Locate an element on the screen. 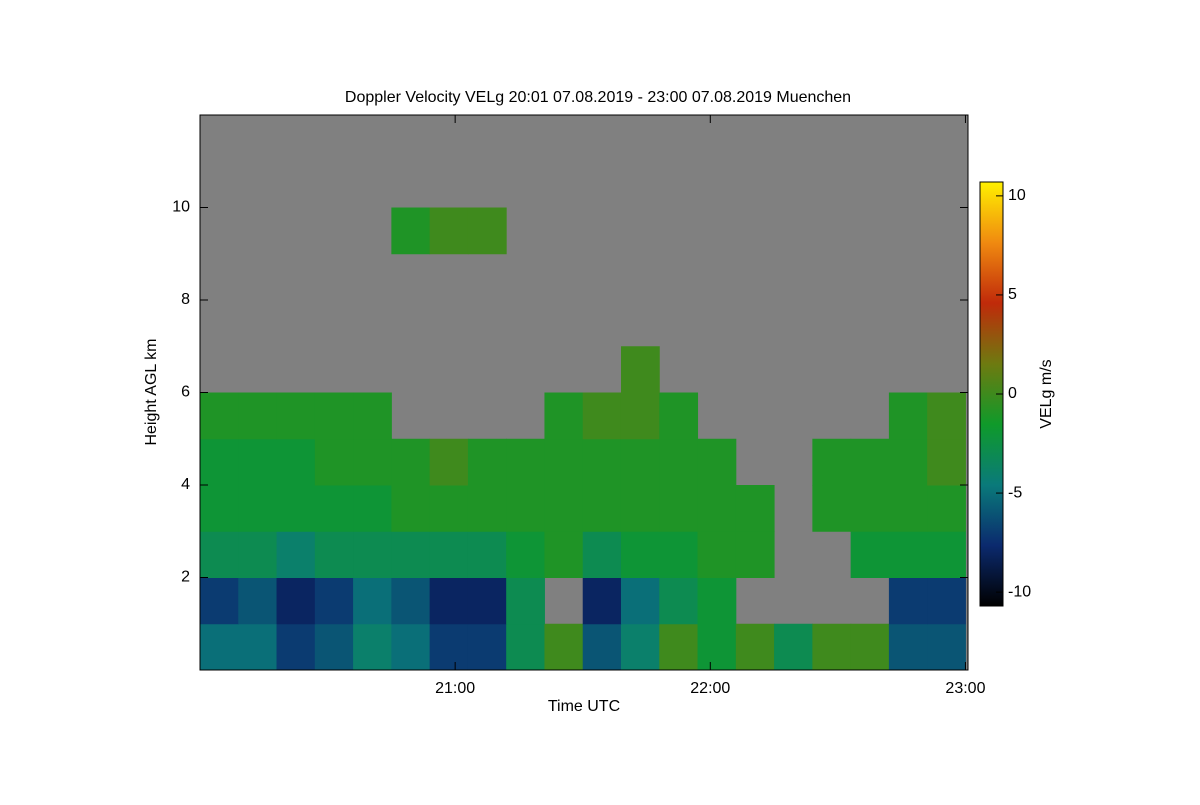 The width and height of the screenshot is (1200, 805). colorbar-tick-label: 10 is located at coordinates (1017, 195).